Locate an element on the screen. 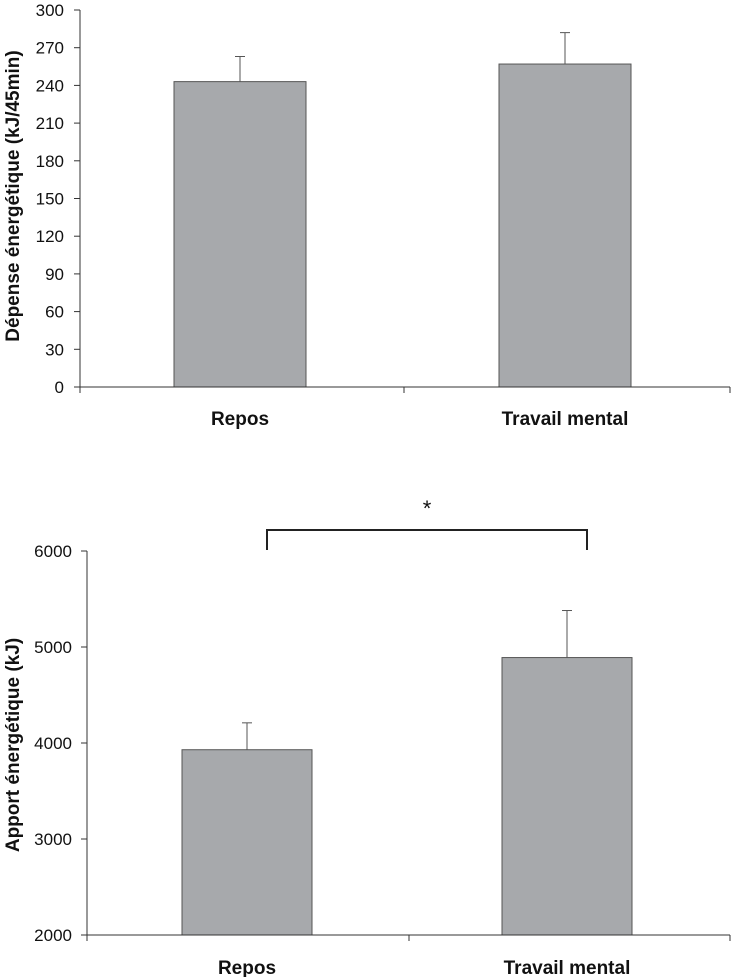 The width and height of the screenshot is (731, 977). y-tick-label: 240 is located at coordinates (50, 85).